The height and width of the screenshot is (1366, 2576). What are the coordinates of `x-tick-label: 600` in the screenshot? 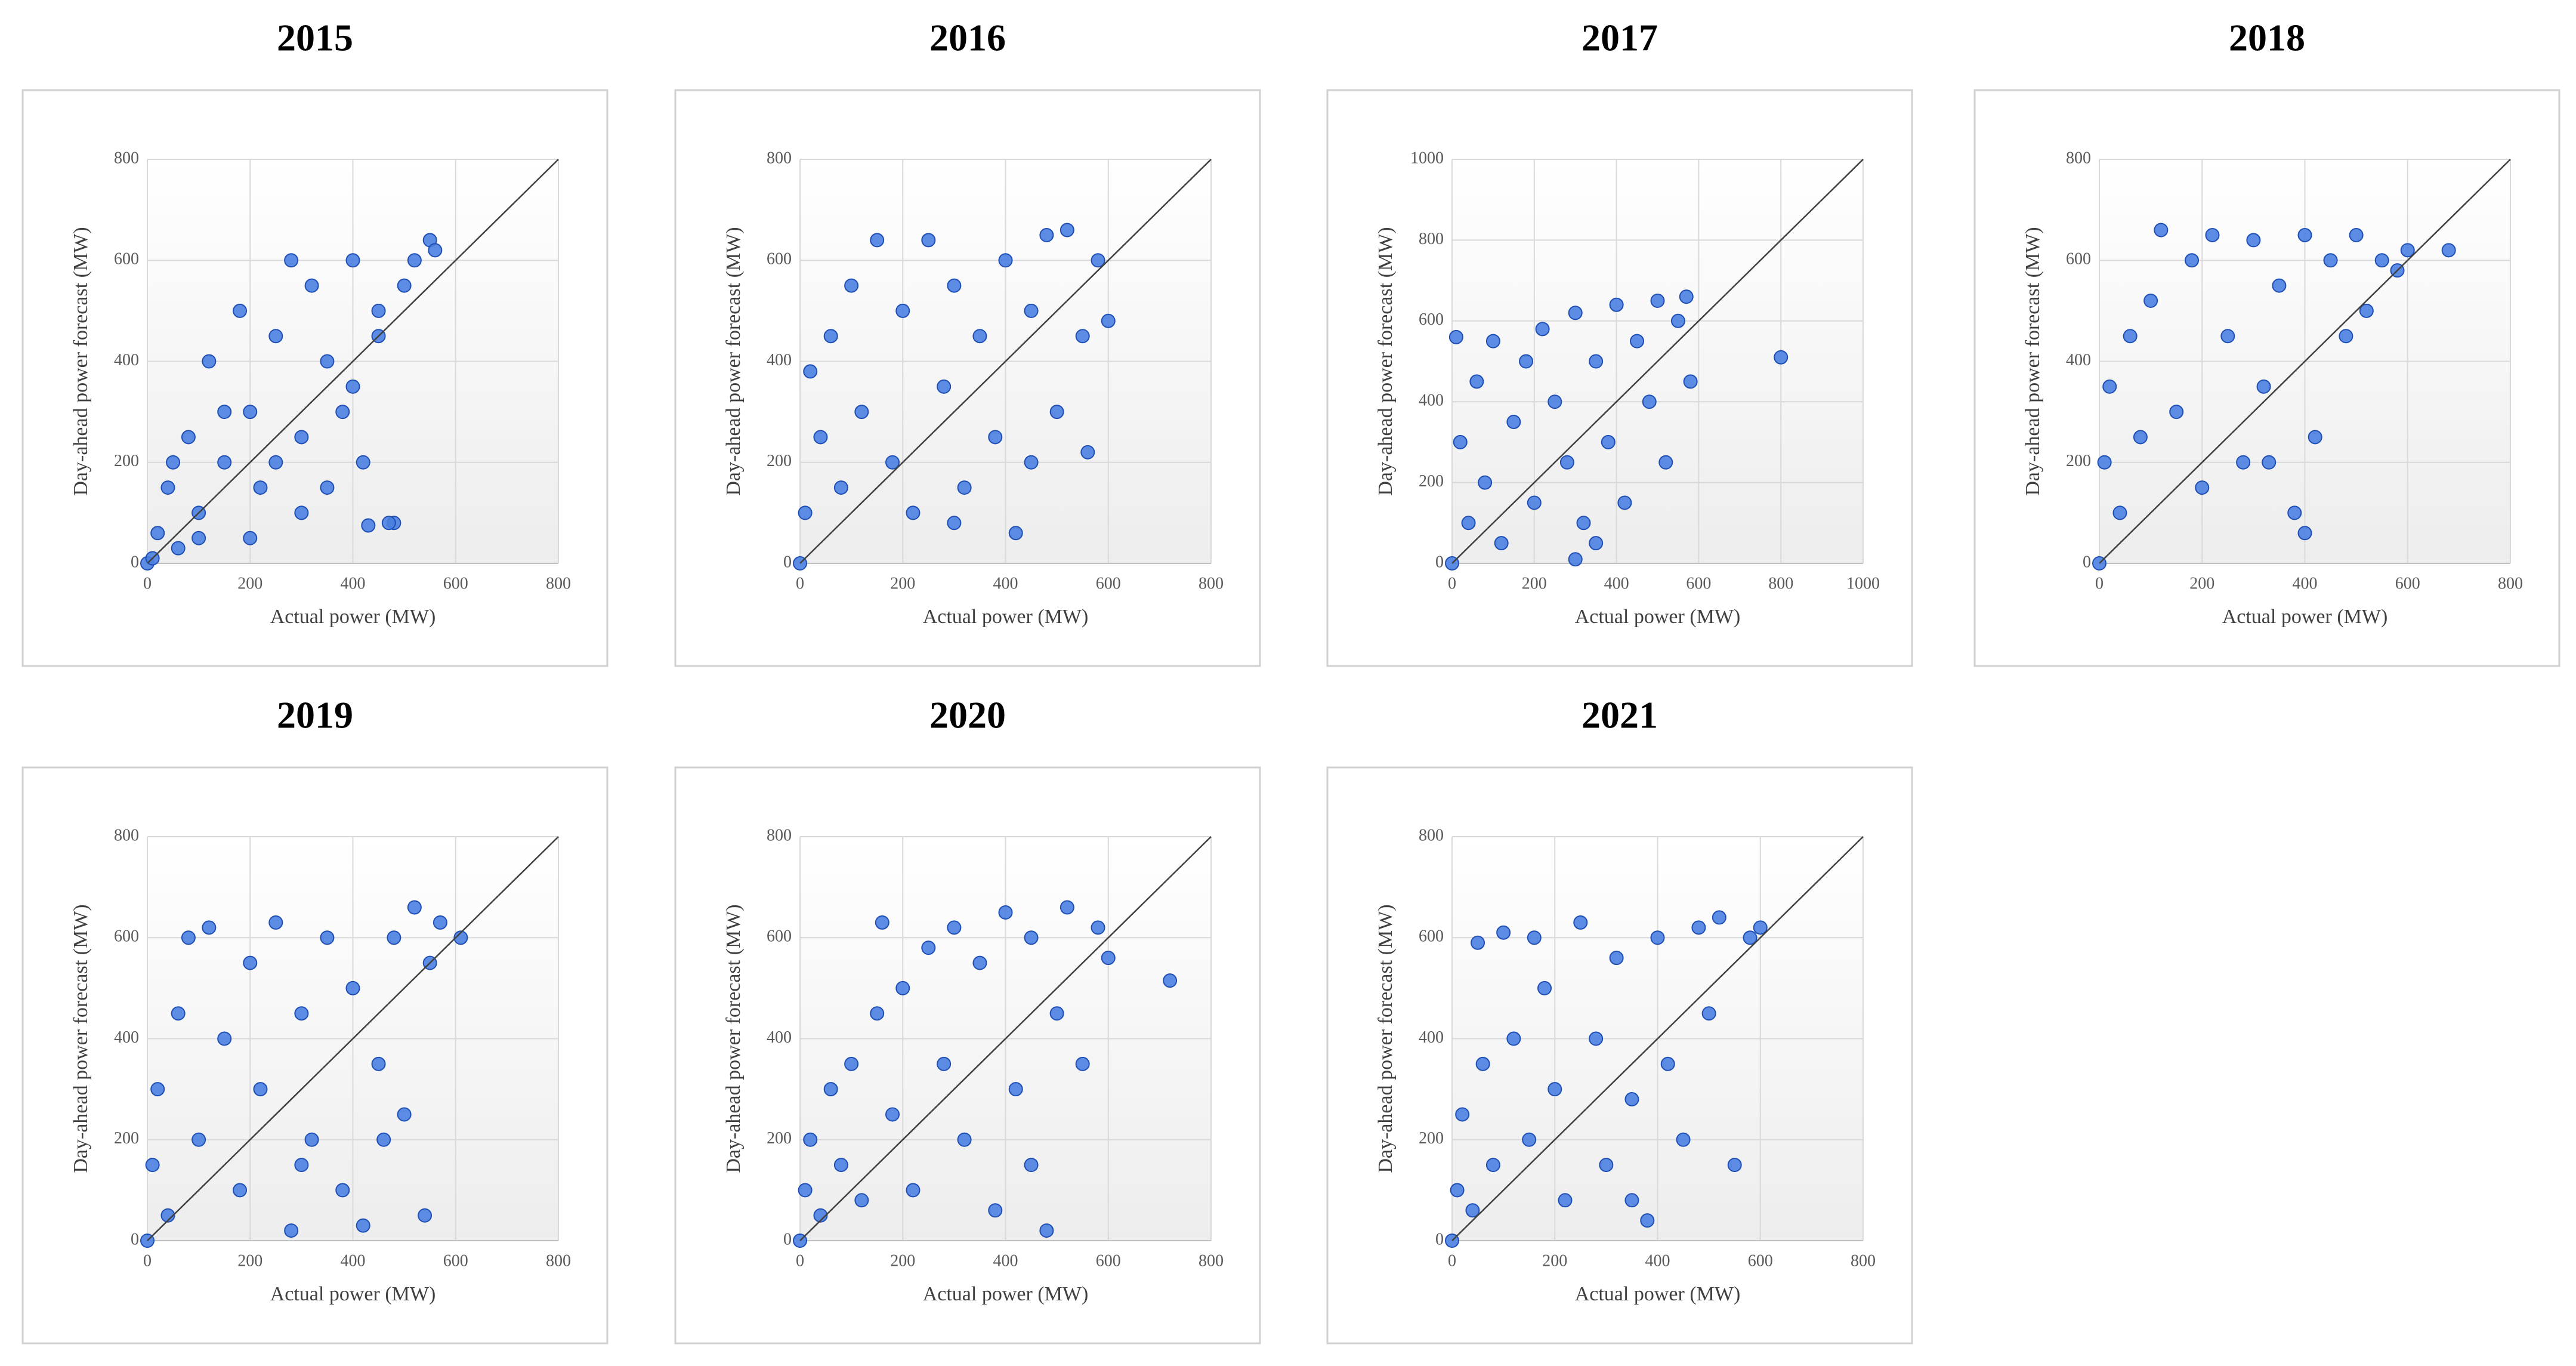 It's located at (1108, 583).